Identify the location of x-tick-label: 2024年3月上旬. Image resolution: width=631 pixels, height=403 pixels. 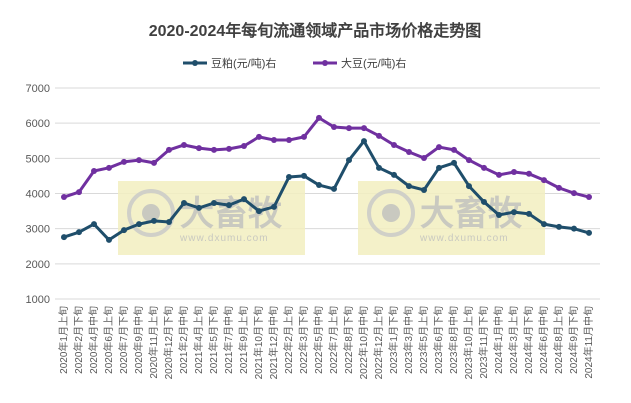
(513, 340).